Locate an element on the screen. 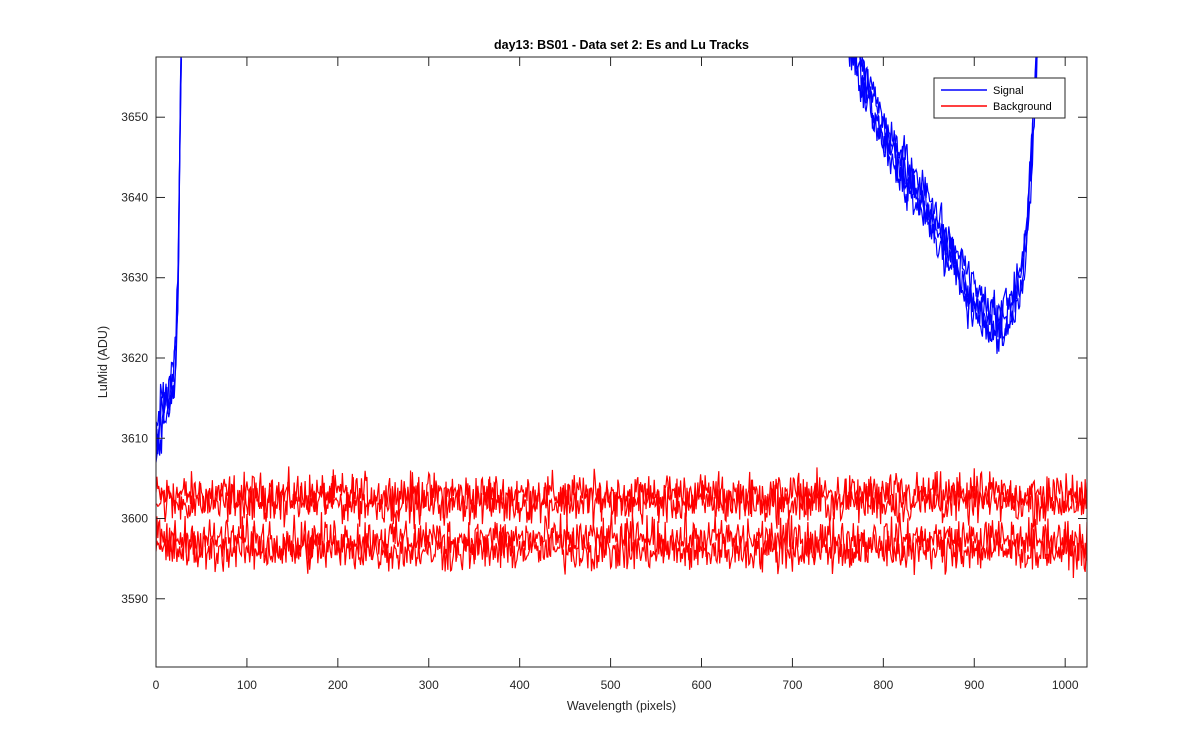 The height and width of the screenshot is (750, 1200). x-tick-label: 100 is located at coordinates (247, 685).